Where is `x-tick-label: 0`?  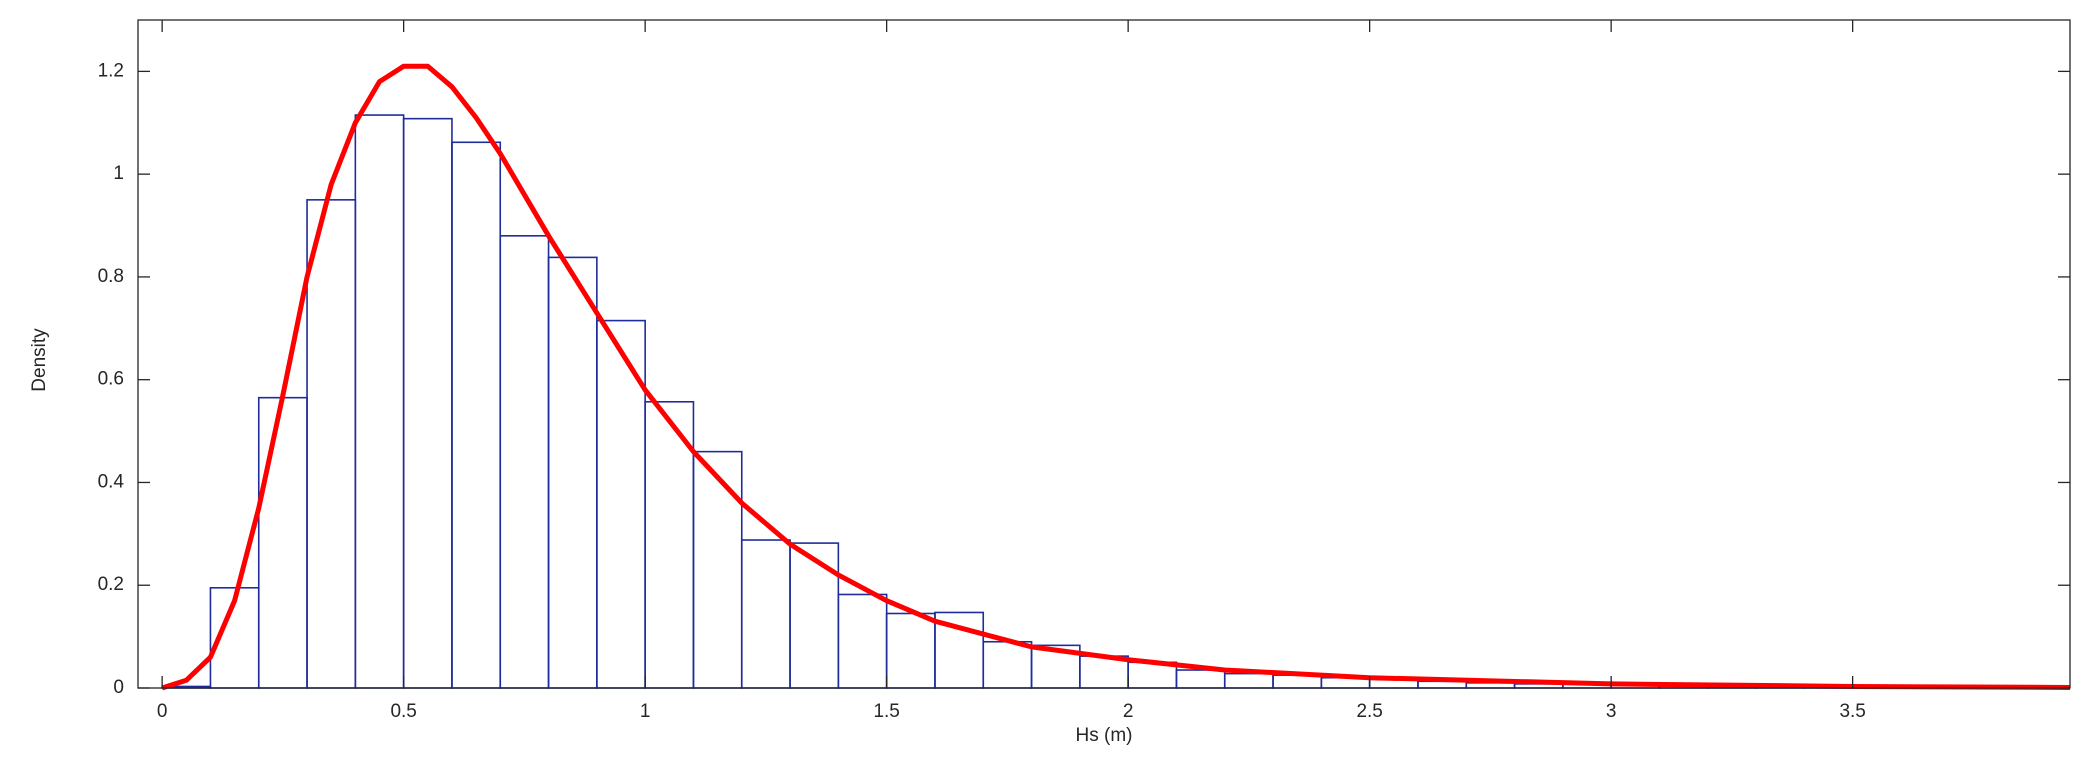
x-tick-label: 0 is located at coordinates (162, 711).